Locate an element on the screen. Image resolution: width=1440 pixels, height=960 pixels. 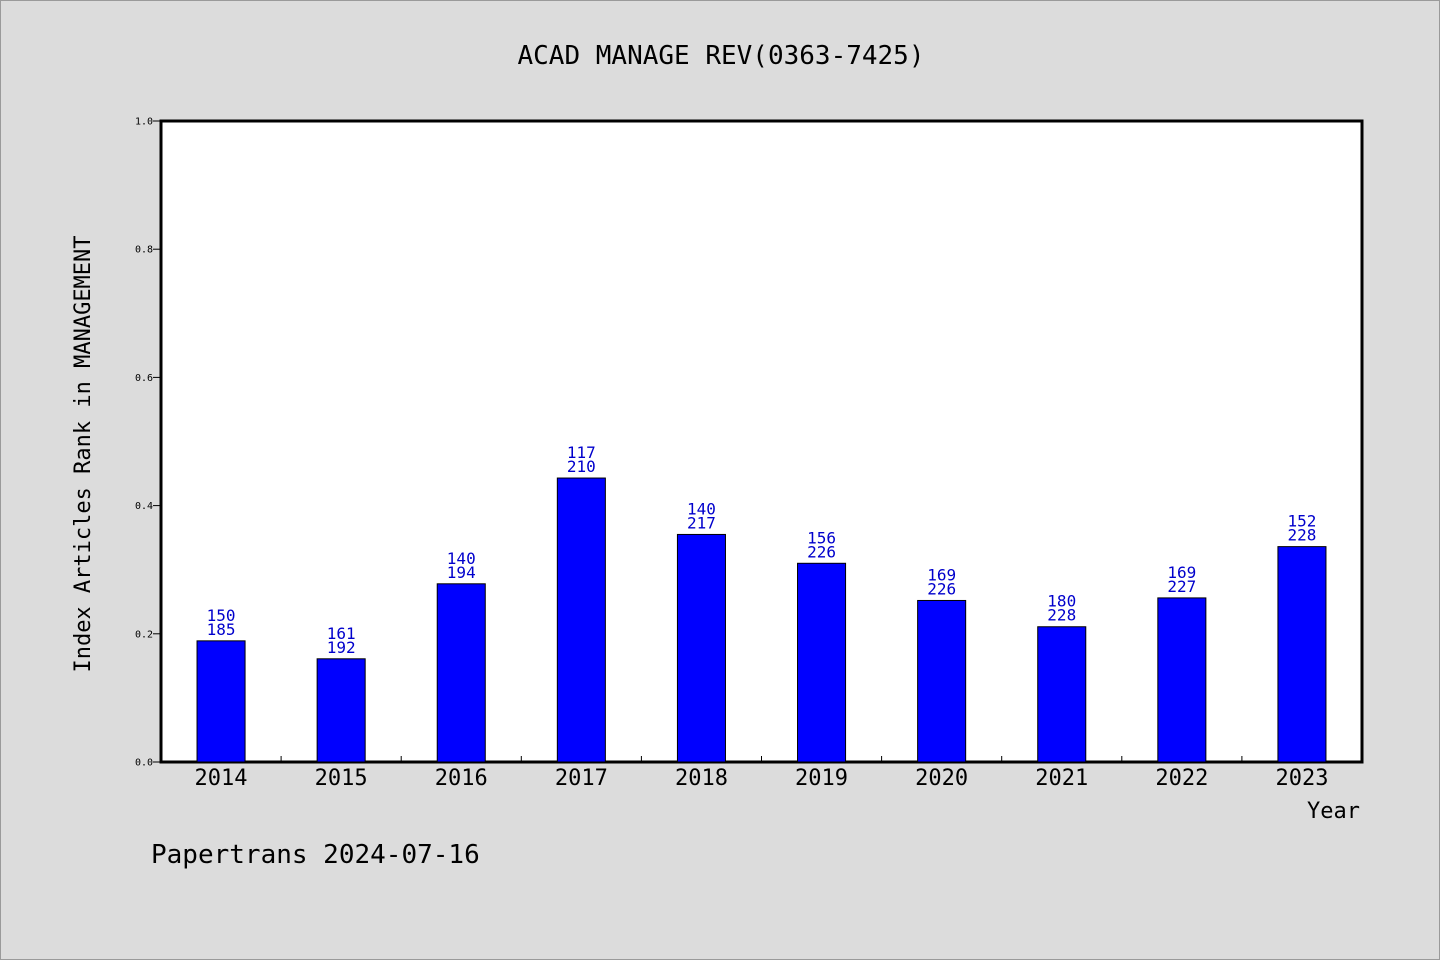
x-tick-label: 2015 is located at coordinates (341, 778).